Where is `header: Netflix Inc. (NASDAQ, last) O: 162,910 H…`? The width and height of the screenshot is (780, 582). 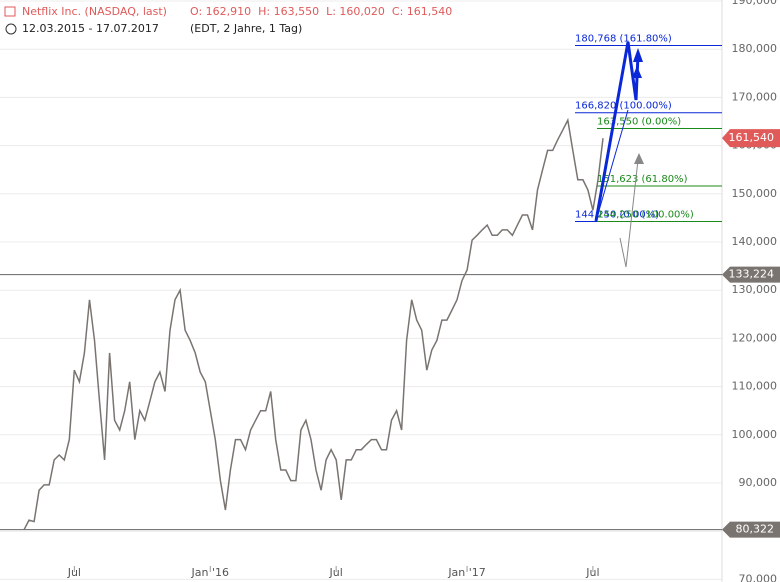 header: Netflix Inc. (NASDAQ, last) O: 162,910 H… is located at coordinates (228, 20).